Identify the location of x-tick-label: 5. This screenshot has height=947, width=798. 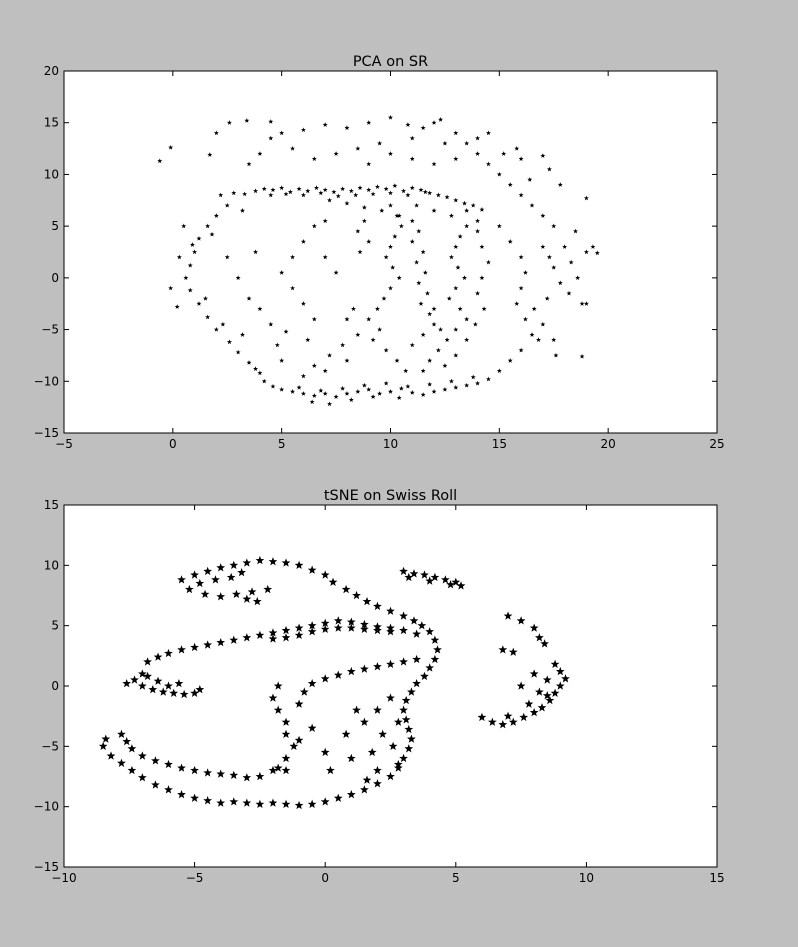
(282, 444).